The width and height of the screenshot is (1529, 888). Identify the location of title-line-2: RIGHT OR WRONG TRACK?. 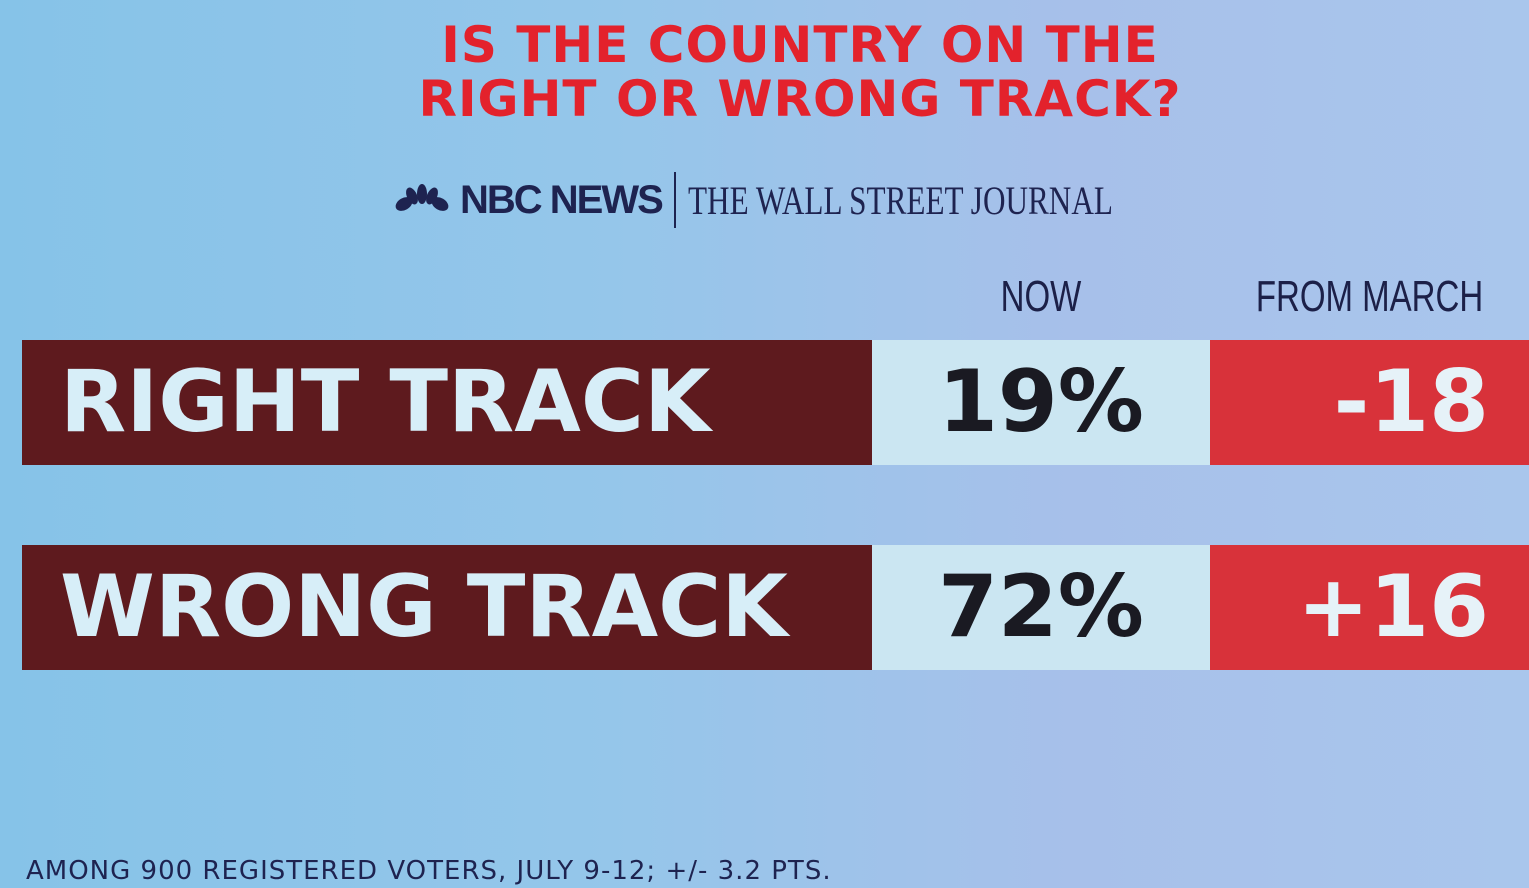
(800, 99).